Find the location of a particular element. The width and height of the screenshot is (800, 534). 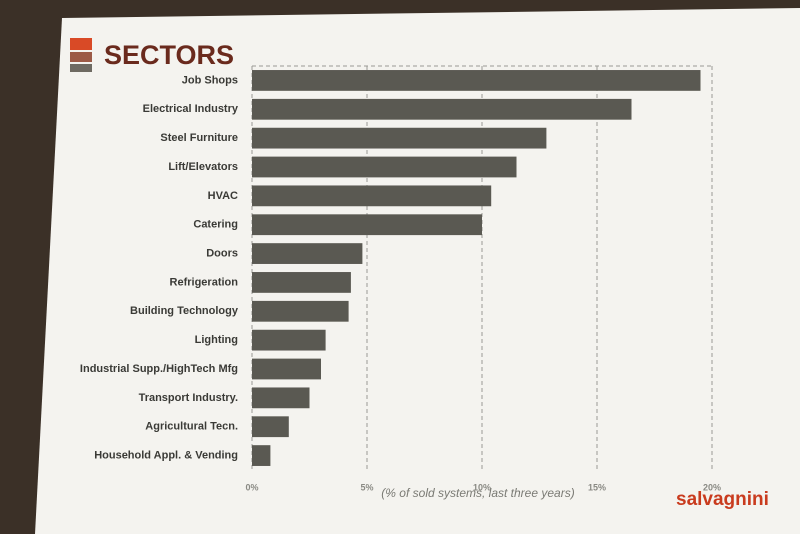

y-tick-label: Lift/Elevators is located at coordinates (203, 167).